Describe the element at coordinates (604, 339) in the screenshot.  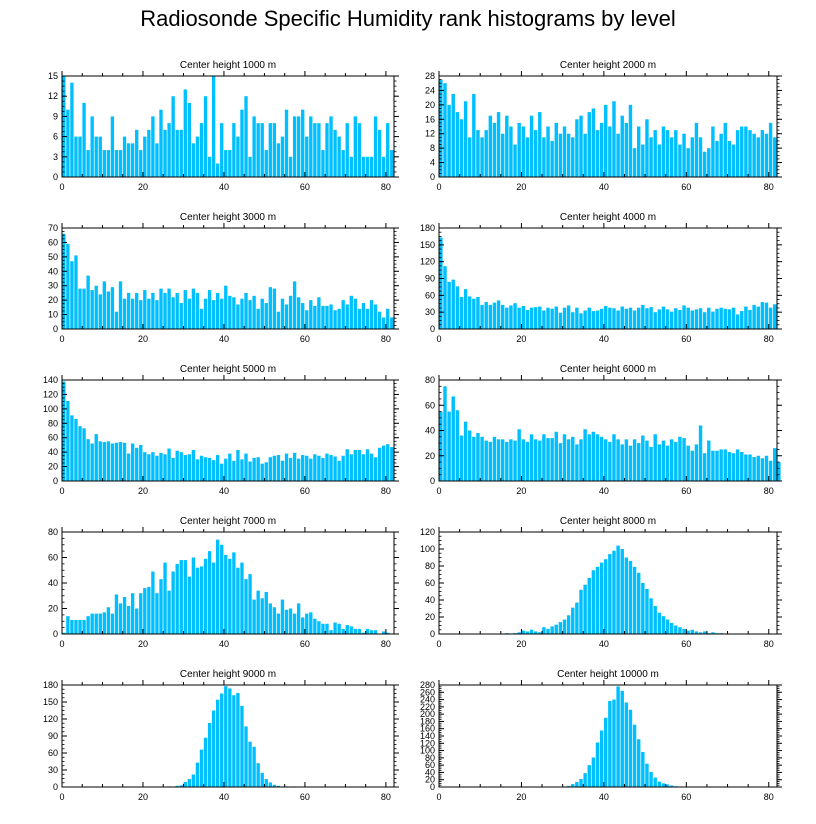
I see `x-tick-label: 40` at that location.